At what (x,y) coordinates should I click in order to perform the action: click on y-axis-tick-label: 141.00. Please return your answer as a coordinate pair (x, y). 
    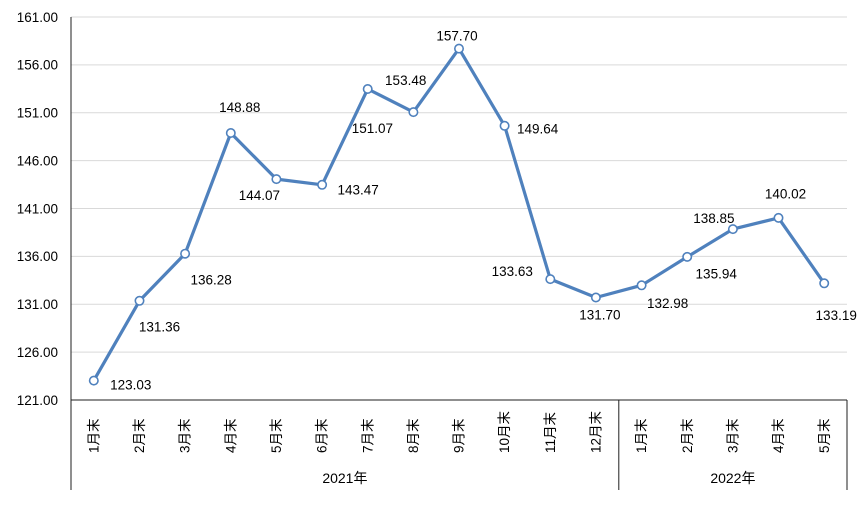
    Looking at the image, I should click on (37, 208).